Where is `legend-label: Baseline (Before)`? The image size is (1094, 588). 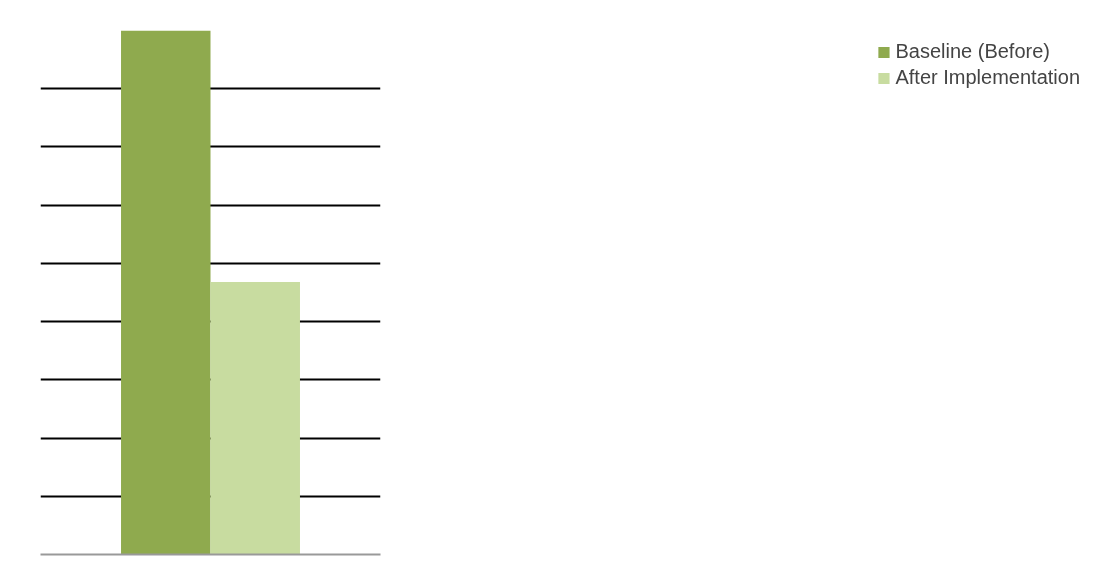 legend-label: Baseline (Before) is located at coordinates (972, 51).